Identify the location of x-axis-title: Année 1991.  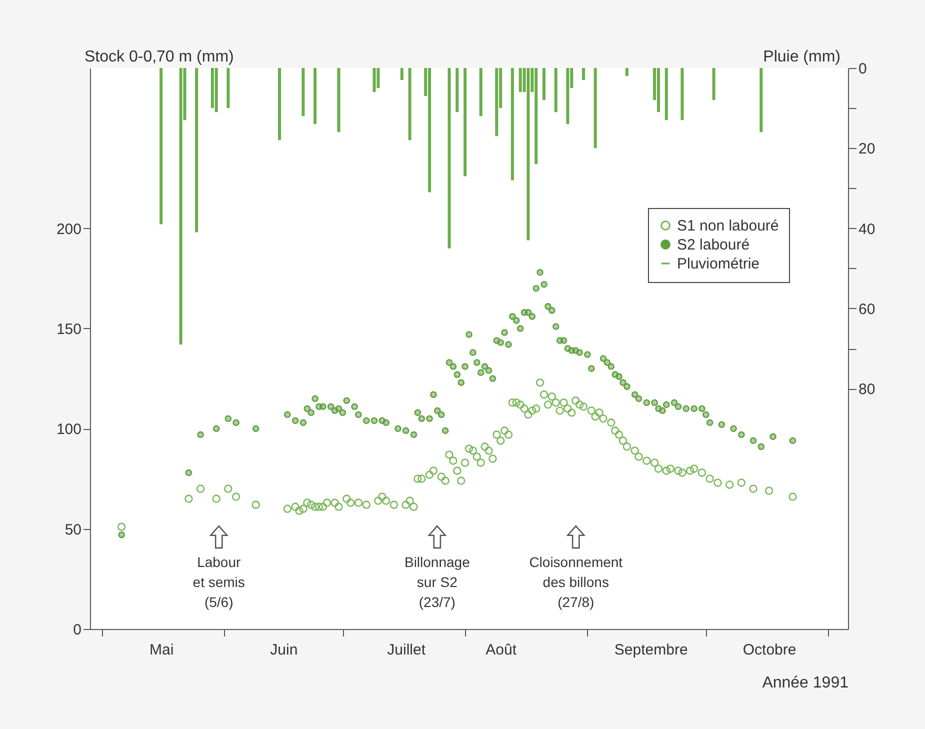
(805, 683).